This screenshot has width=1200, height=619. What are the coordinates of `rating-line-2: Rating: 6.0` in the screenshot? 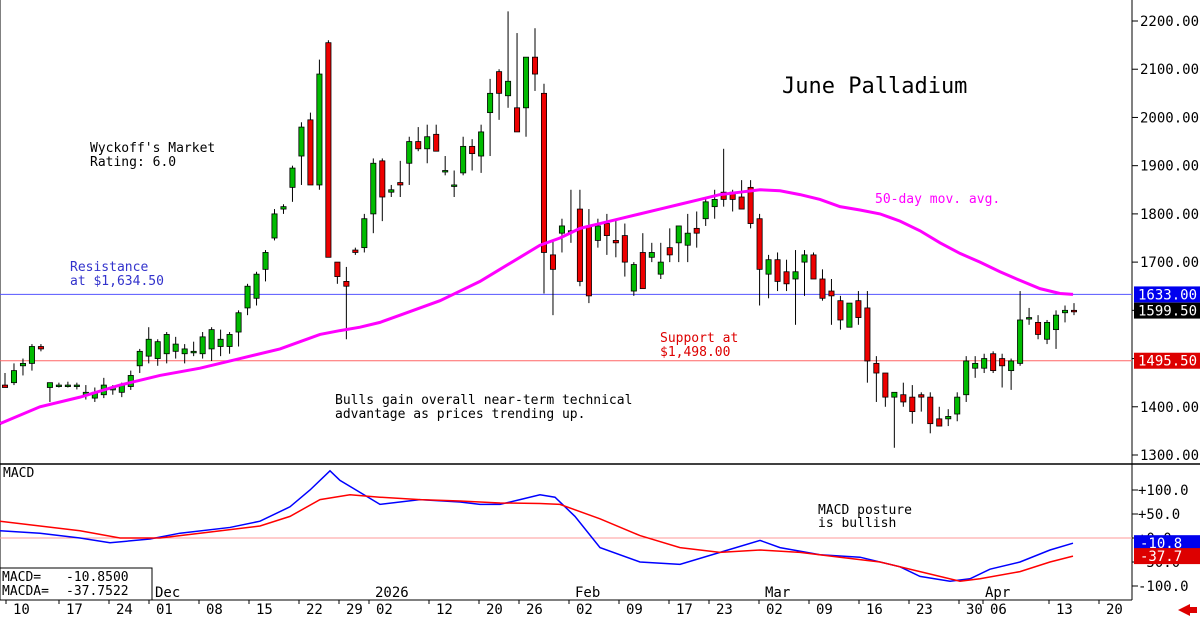 It's located at (133, 162).